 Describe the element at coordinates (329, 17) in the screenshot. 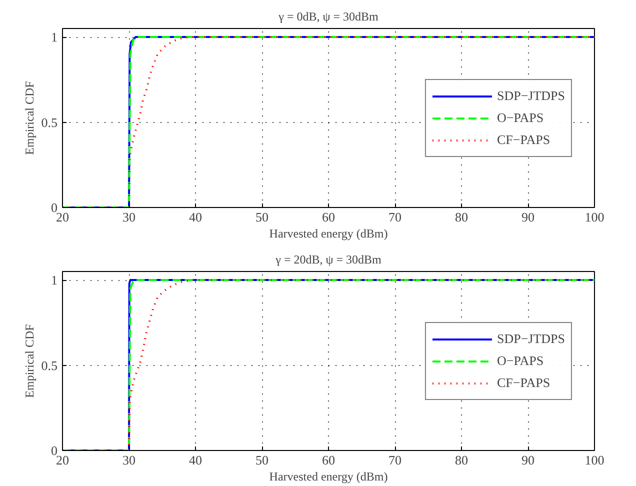

I see `chart-title: γ = 0dB, ψ = 30dBm` at that location.